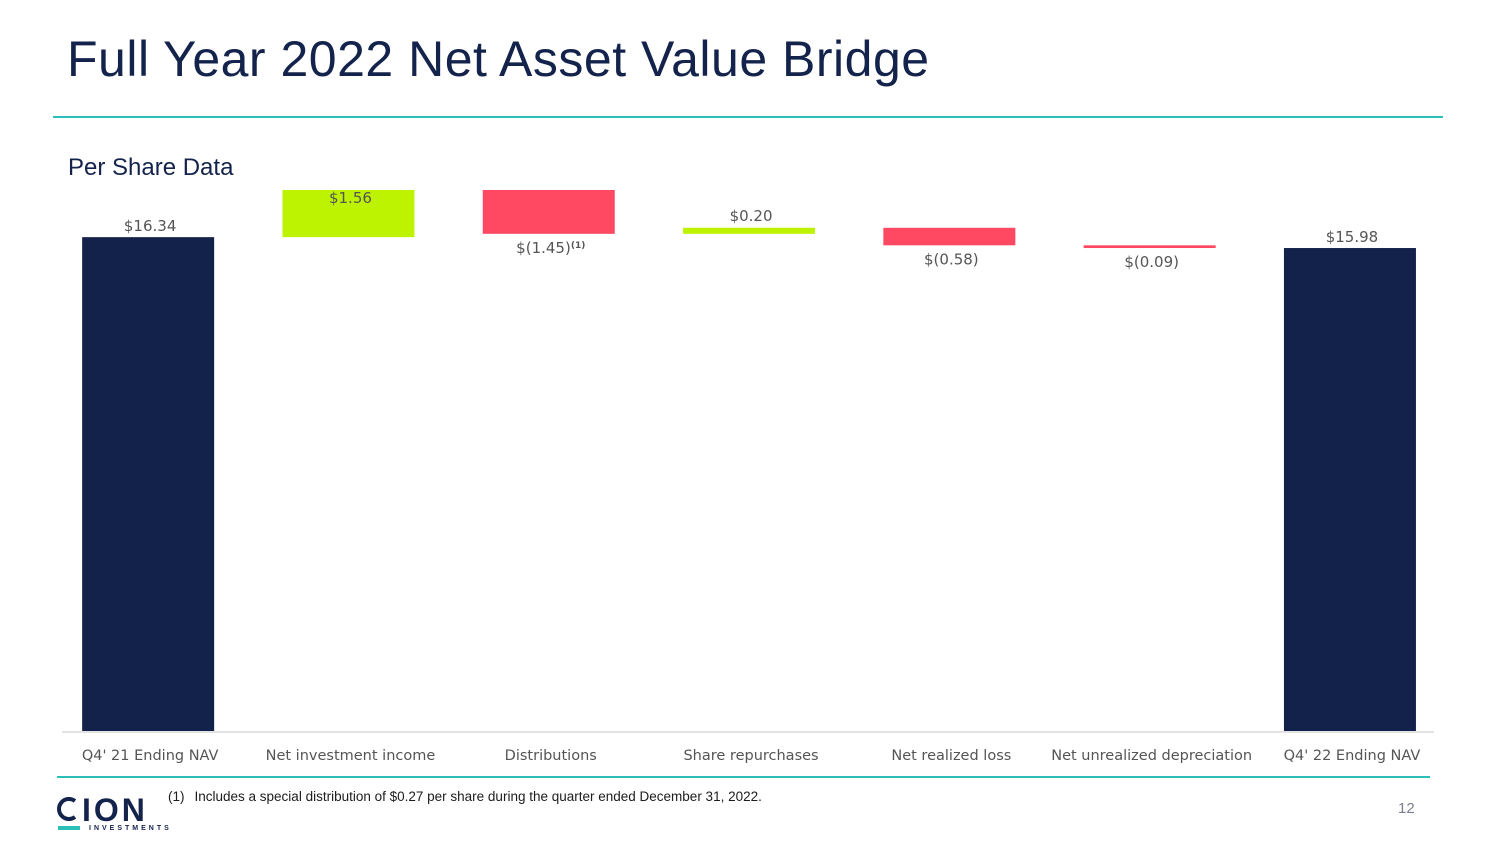  I want to click on title-divider, so click(748, 117).